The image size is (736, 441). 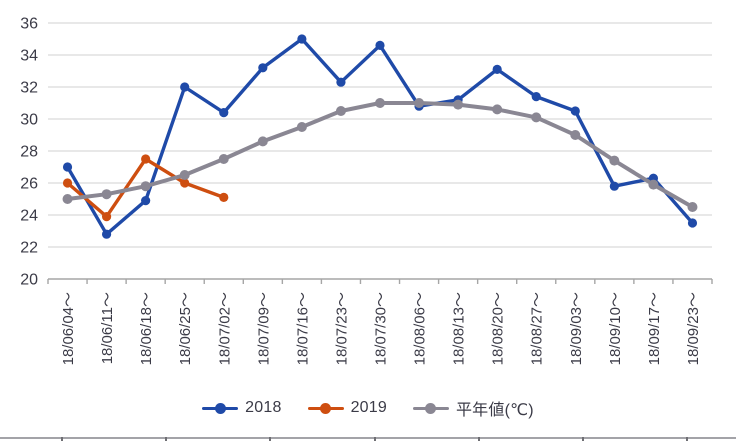 I want to click on x-axis-label: 18/09/03～, so click(x=576, y=328).